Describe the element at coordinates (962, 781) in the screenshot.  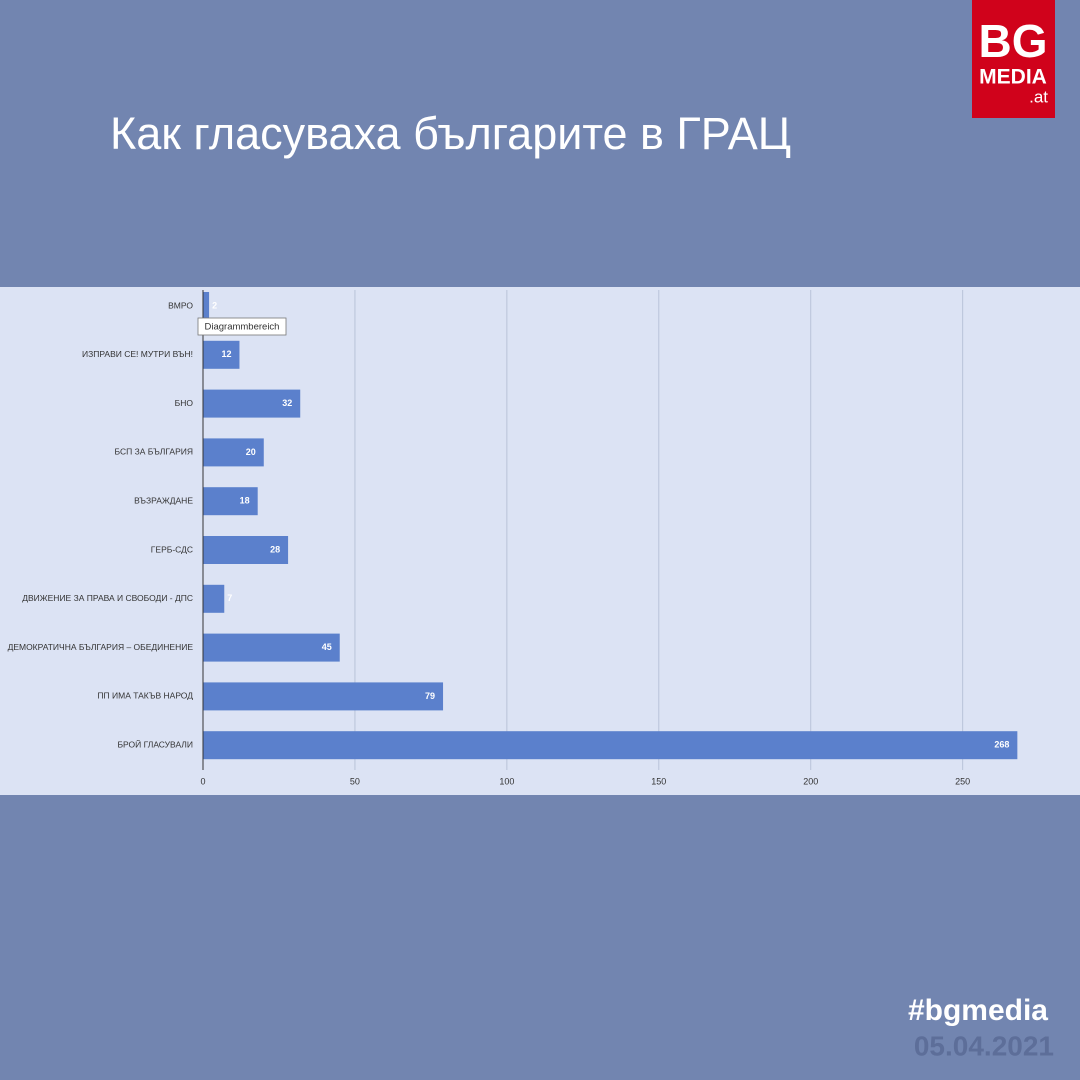
I see `x-tick-label: 250` at that location.